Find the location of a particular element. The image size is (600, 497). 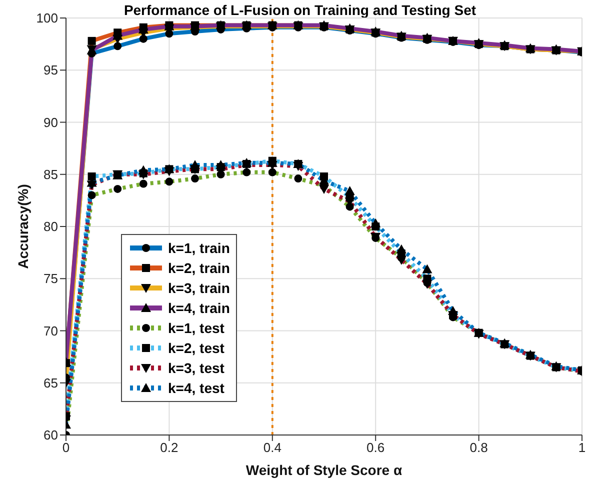

x-tick-label: 0.4 is located at coordinates (272, 448).